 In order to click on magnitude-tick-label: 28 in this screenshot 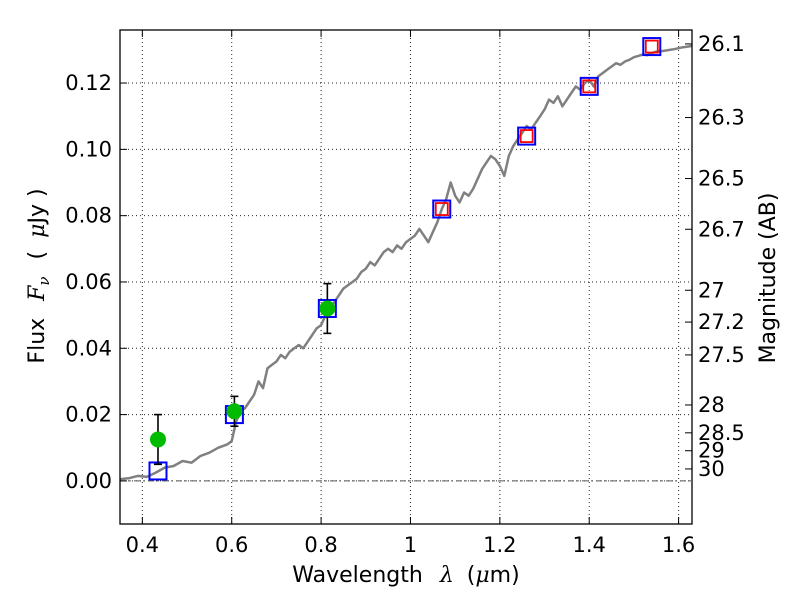, I will do `click(711, 405)`.